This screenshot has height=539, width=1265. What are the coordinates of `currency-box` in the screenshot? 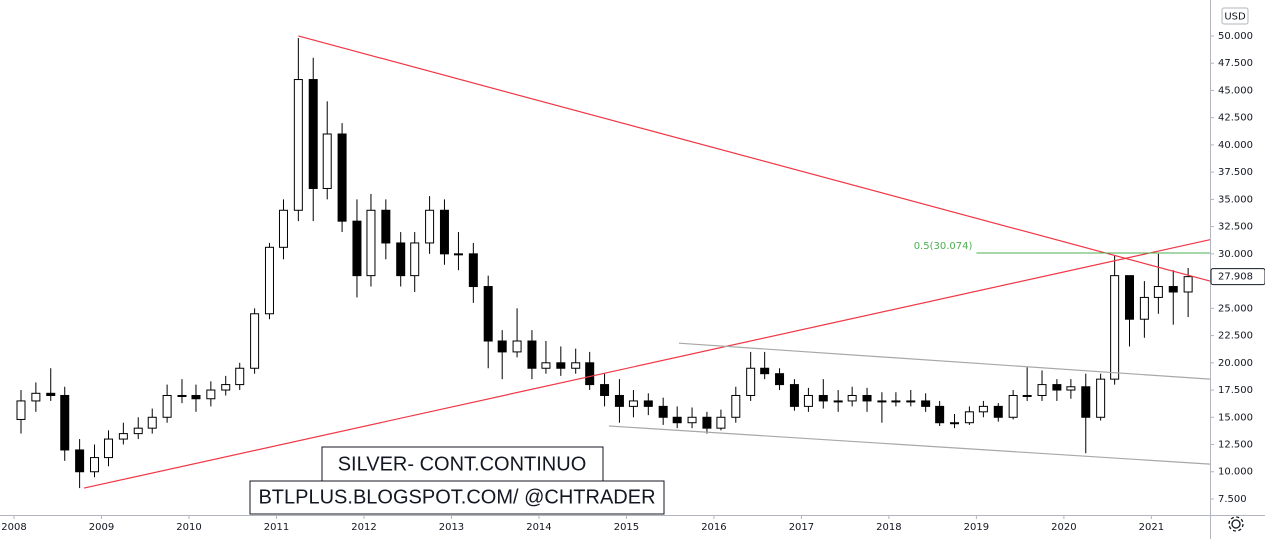 It's located at (1235, 16).